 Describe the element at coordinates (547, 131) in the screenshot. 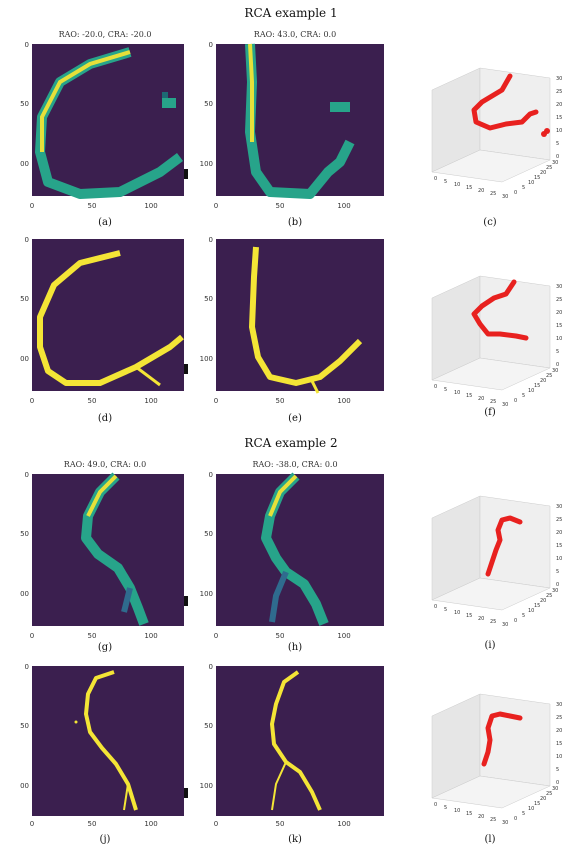

I see `point` at that location.